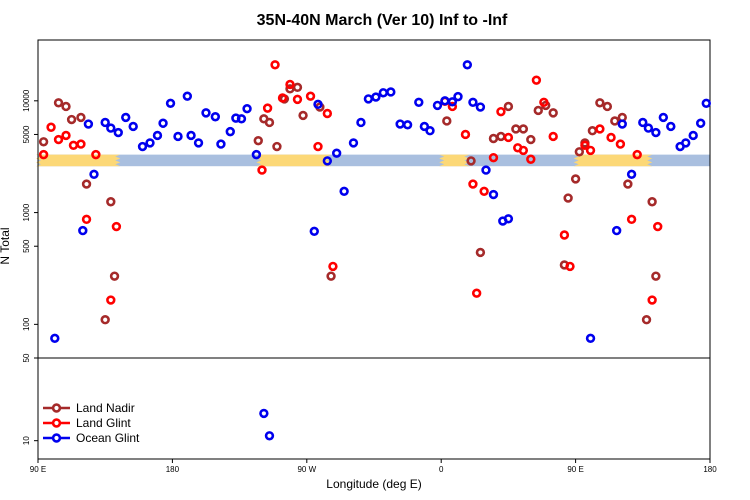 The height and width of the screenshot is (500, 750). Describe the element at coordinates (26, 246) in the screenshot. I see `y-tick-label: 500` at that location.